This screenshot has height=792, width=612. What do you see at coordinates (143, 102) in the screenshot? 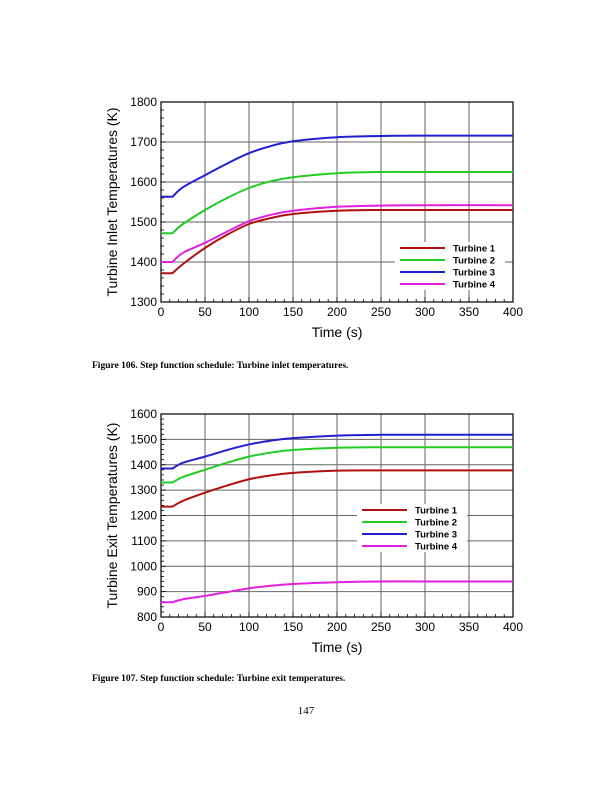
I see `y-tick-label: 1800` at bounding box center [143, 102].